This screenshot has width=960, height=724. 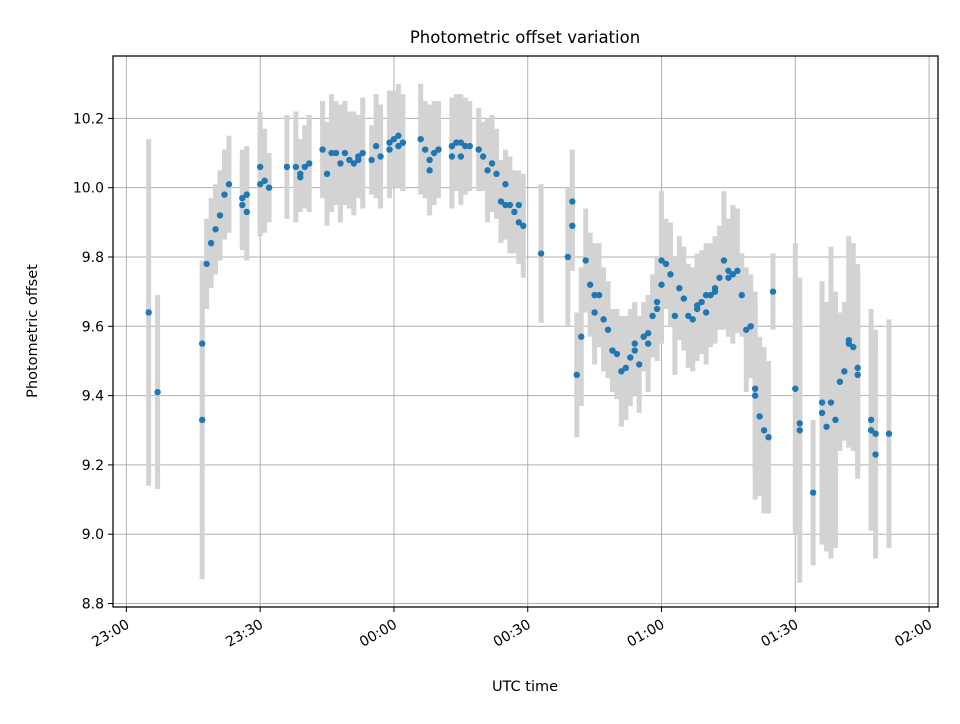 I want to click on x-axis-ticks: 23:00 23:30 00:00 00:30 01:00 01:30 02:00, so click(x=512, y=629).